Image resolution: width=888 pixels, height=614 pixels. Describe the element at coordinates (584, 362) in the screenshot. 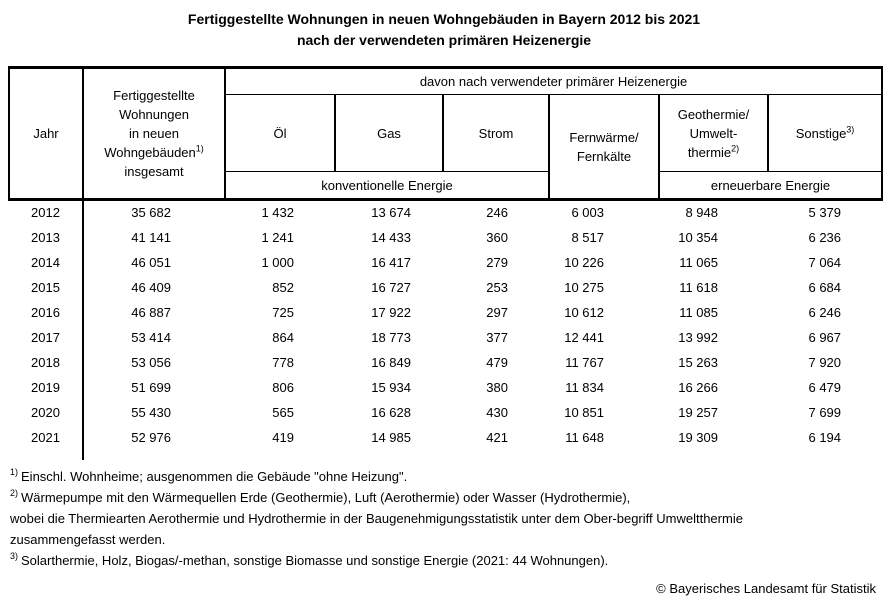

I see `cell-fernwaerme: 11 767` at that location.